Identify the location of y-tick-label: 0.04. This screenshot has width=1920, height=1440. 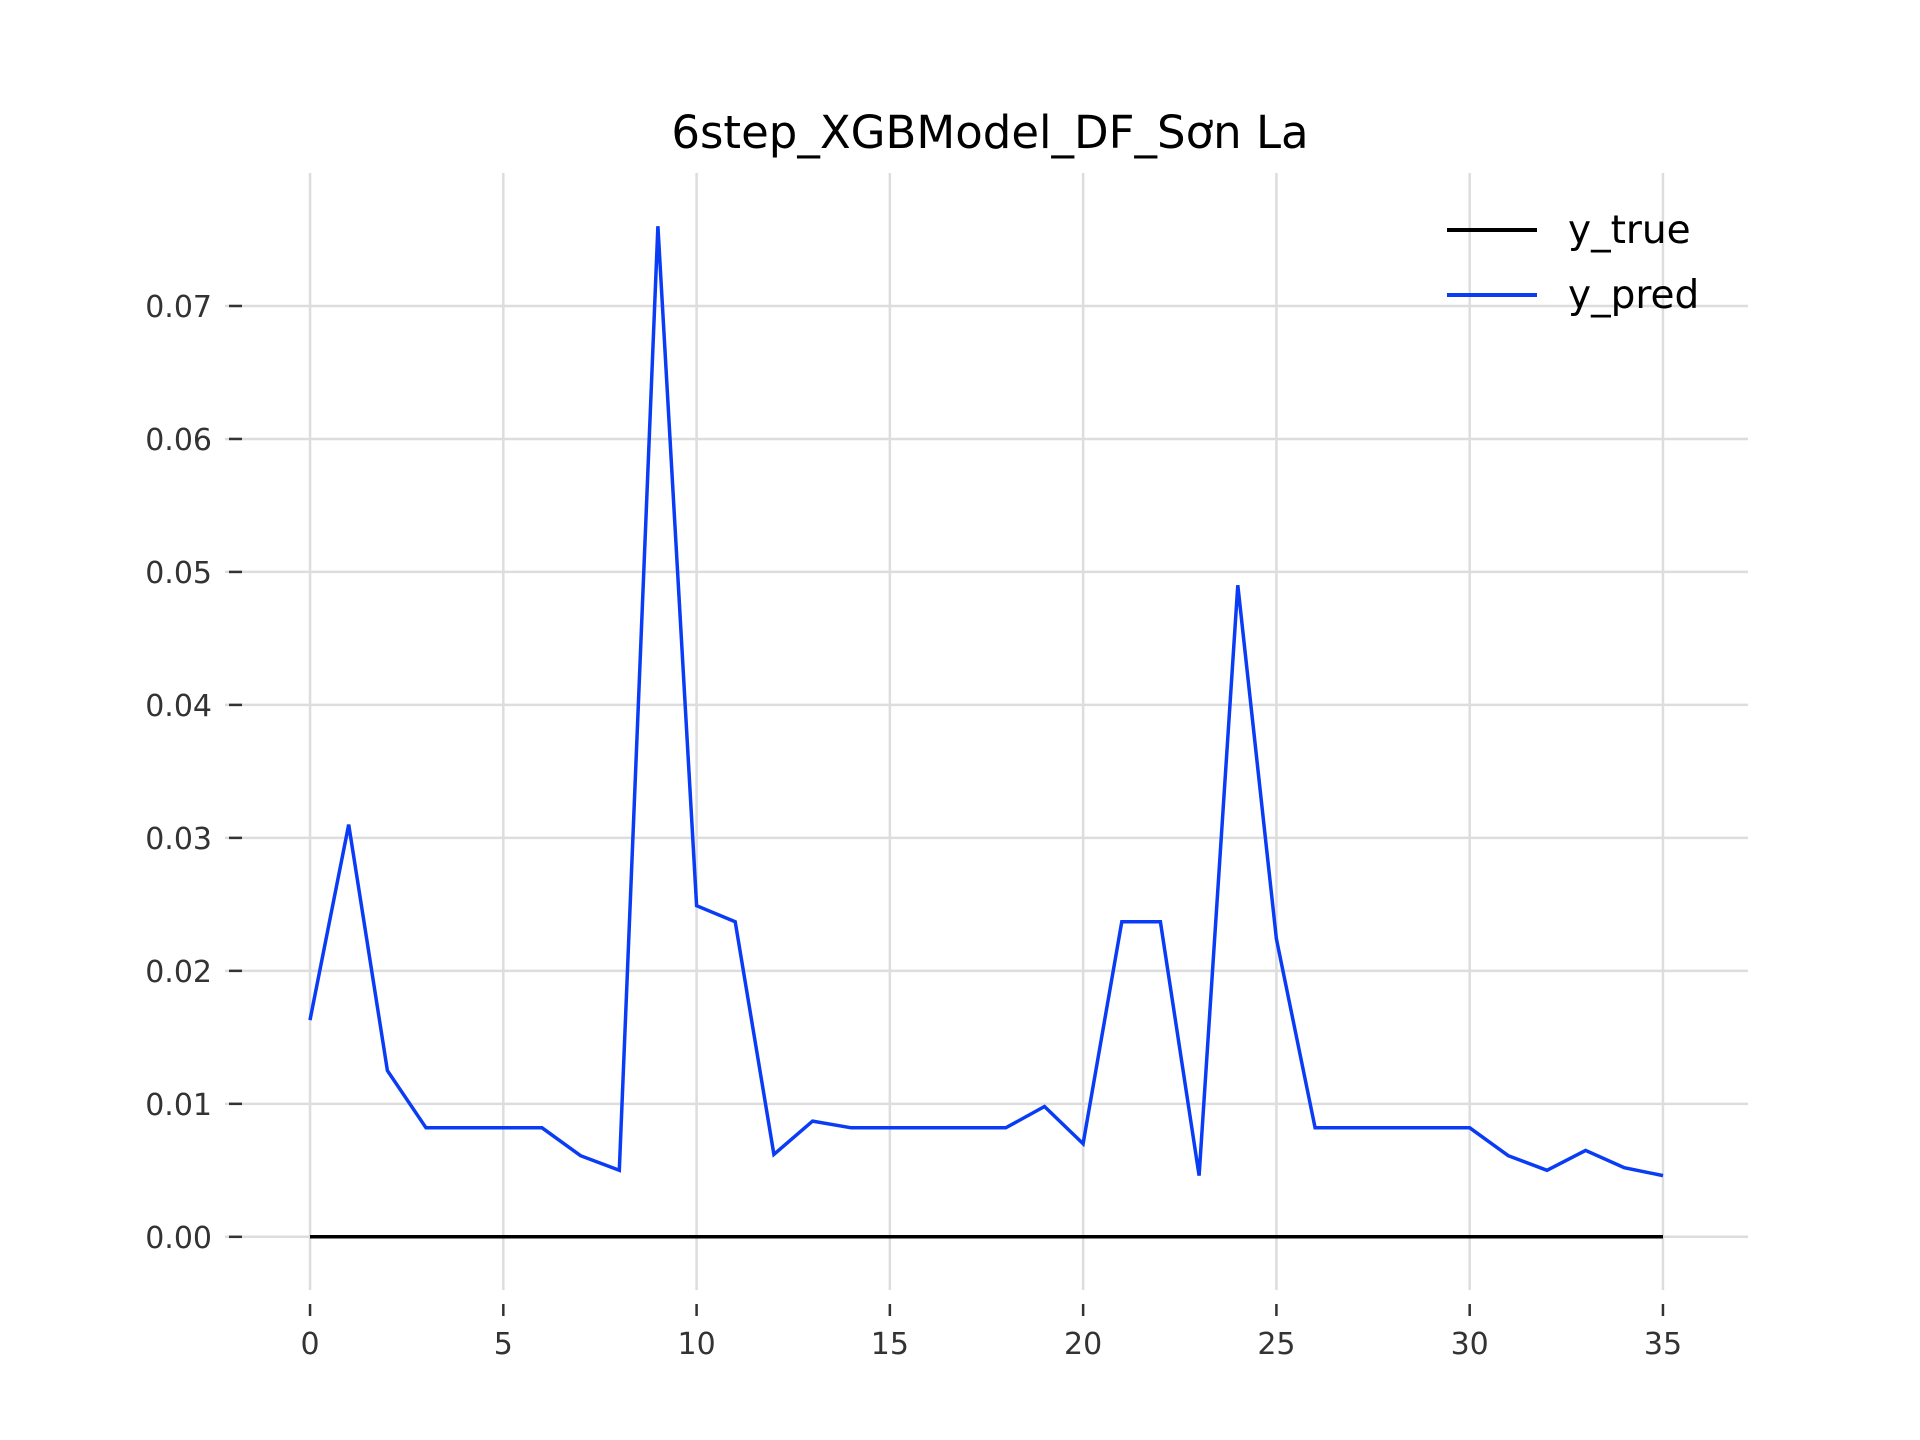
(178, 706).